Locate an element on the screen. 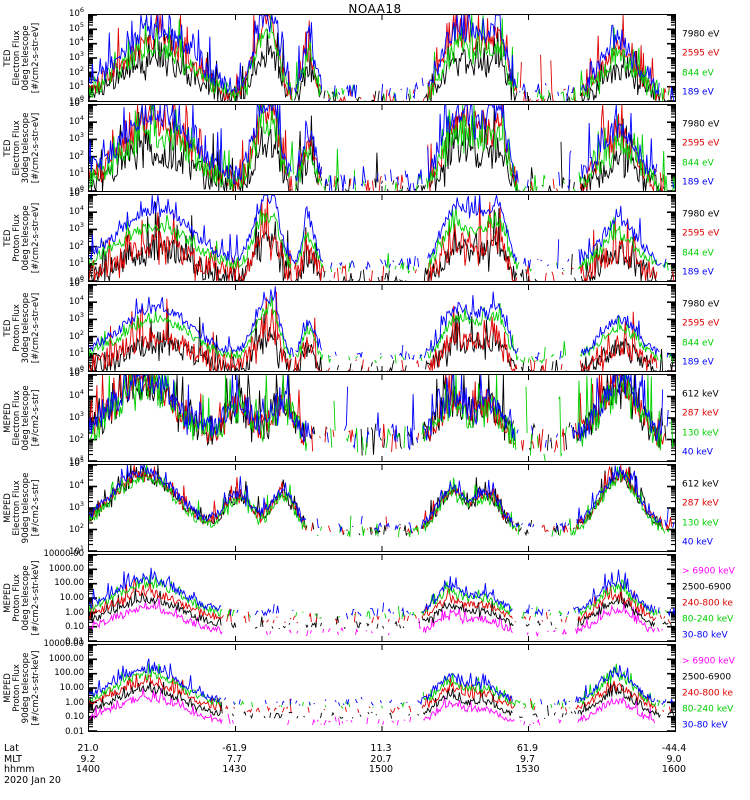  axis-tick-column: 11.3 20.7 1500 is located at coordinates (381, 759).